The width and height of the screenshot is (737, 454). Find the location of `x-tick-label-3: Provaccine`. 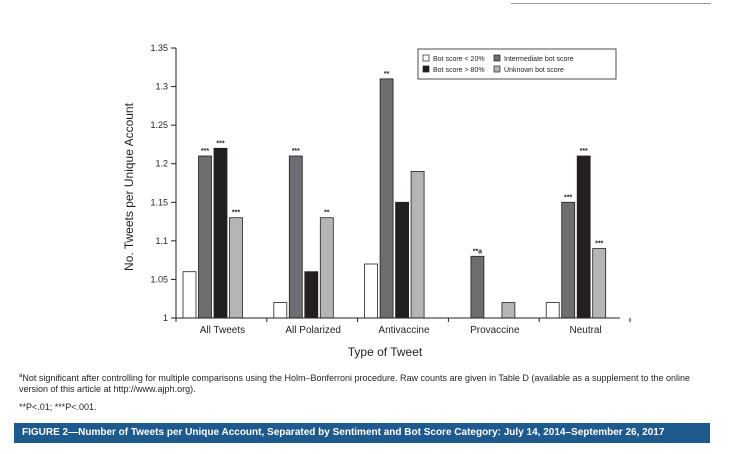

x-tick-label-3: Provaccine is located at coordinates (495, 330).